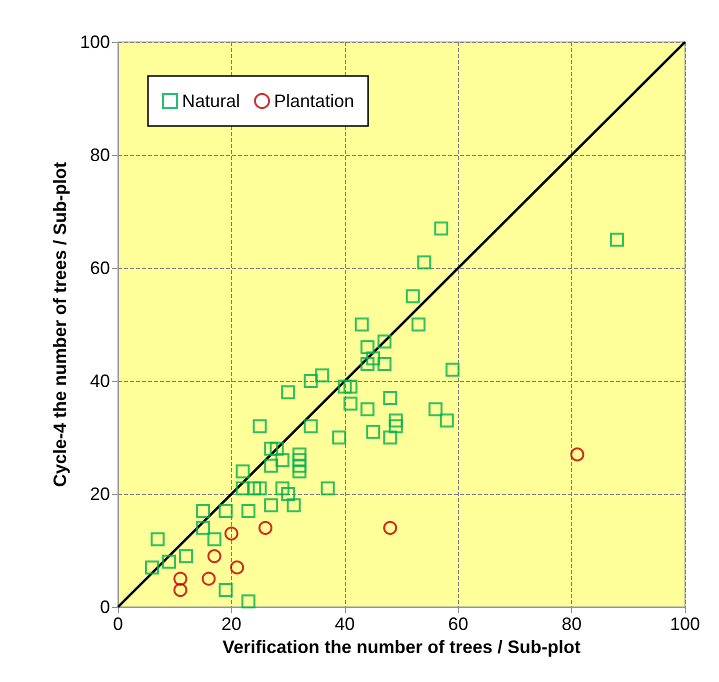 The width and height of the screenshot is (719, 682). Describe the element at coordinates (100, 155) in the screenshot. I see `y-tick-label: 80` at that location.